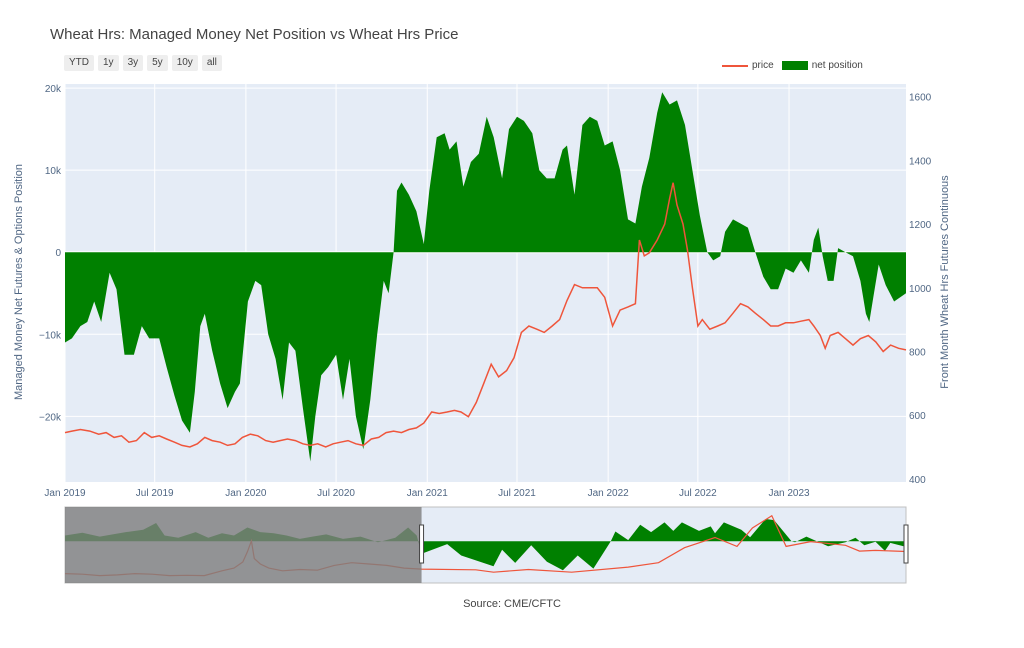 This screenshot has height=648, width=1024. What do you see at coordinates (920, 225) in the screenshot?
I see `y2-tick-label: 1200` at bounding box center [920, 225].